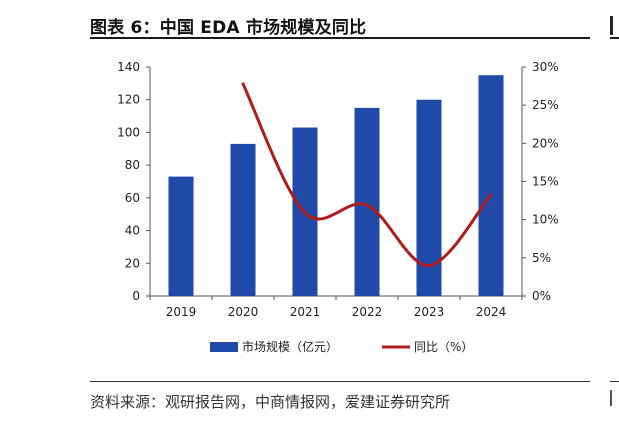  Describe the element at coordinates (341, 346) in the screenshot. I see `legend: 市场规模（亿元） 同比（%）` at that location.